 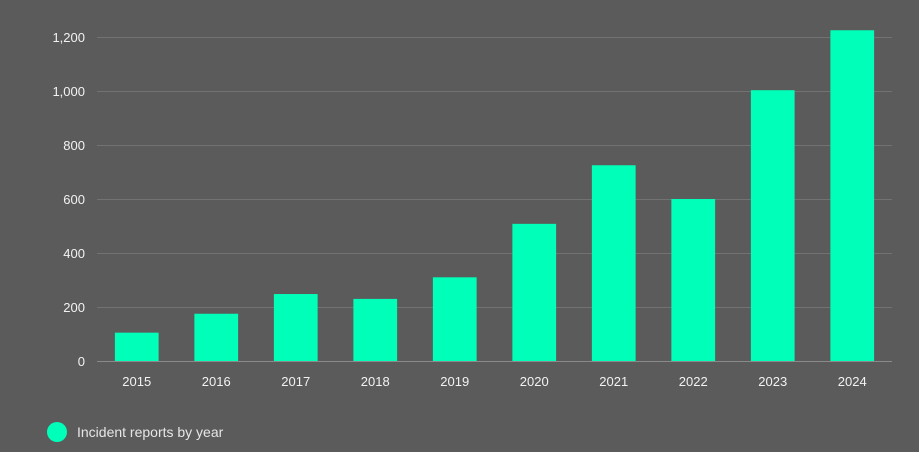 What do you see at coordinates (216, 337) in the screenshot?
I see `bar-2016` at bounding box center [216, 337].